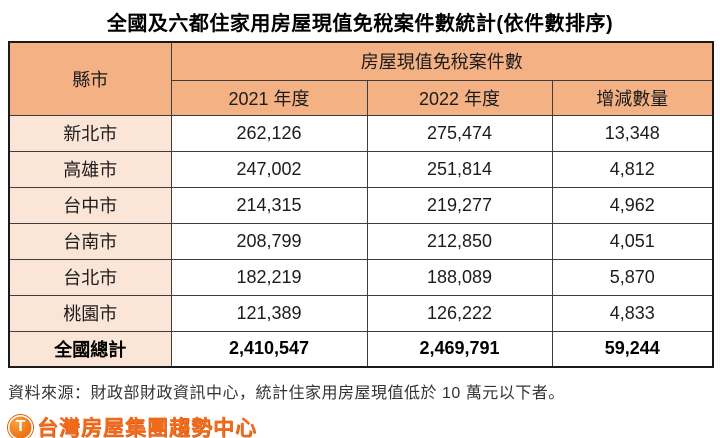 The height and width of the screenshot is (438, 720). Describe the element at coordinates (459, 169) in the screenshot. I see `value-2022-cell: 251,814` at that location.